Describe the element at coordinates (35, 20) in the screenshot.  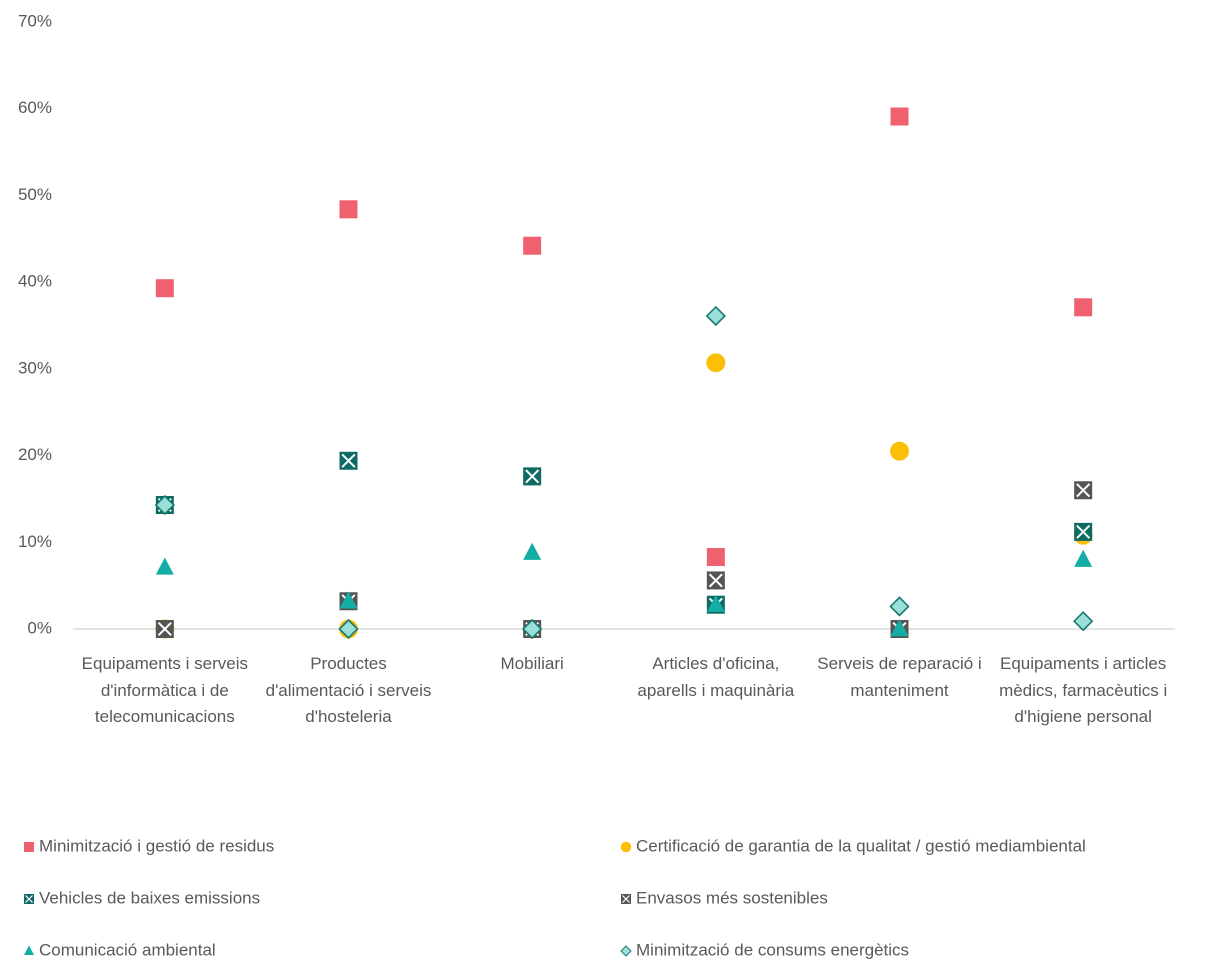
I see `y-tick-label: 70%` at that location.